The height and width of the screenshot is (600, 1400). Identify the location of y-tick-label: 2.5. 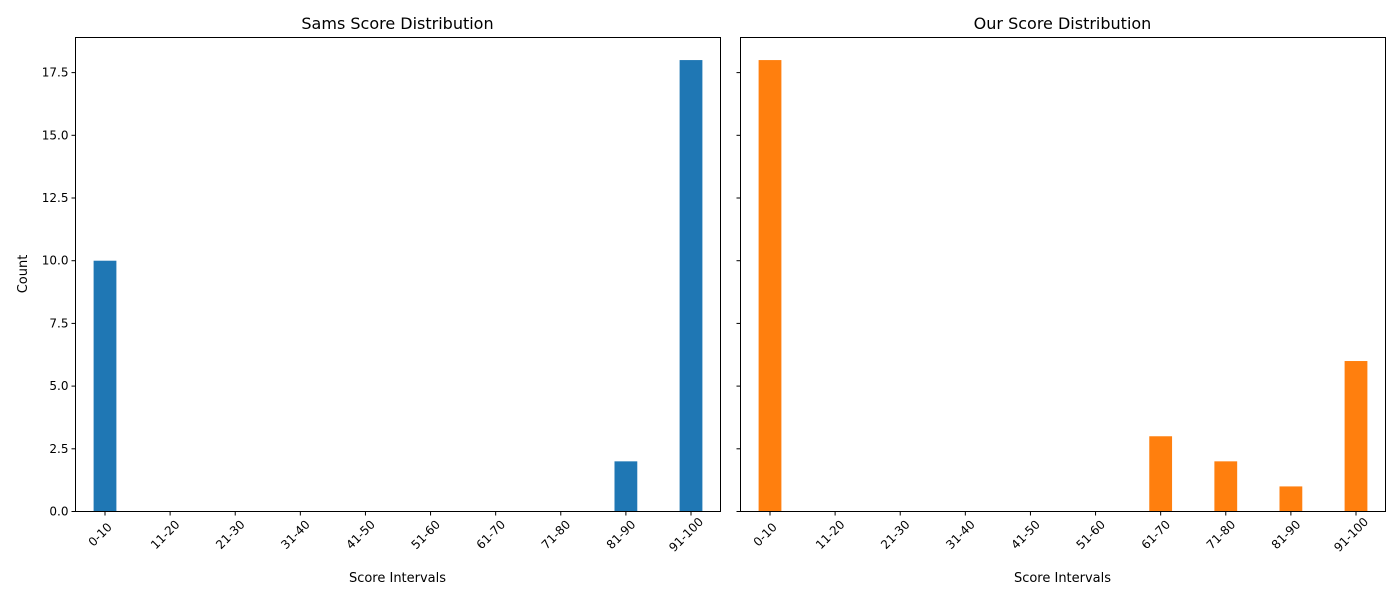
(58, 449).